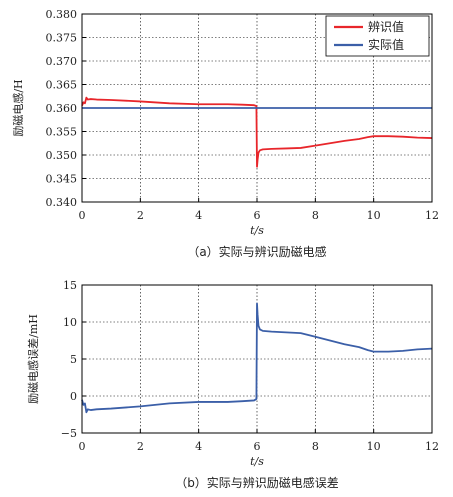 The height and width of the screenshot is (497, 453). Describe the element at coordinates (33, 359) in the screenshot. I see `y-axis-label: 励磁电感误差/mH` at that location.